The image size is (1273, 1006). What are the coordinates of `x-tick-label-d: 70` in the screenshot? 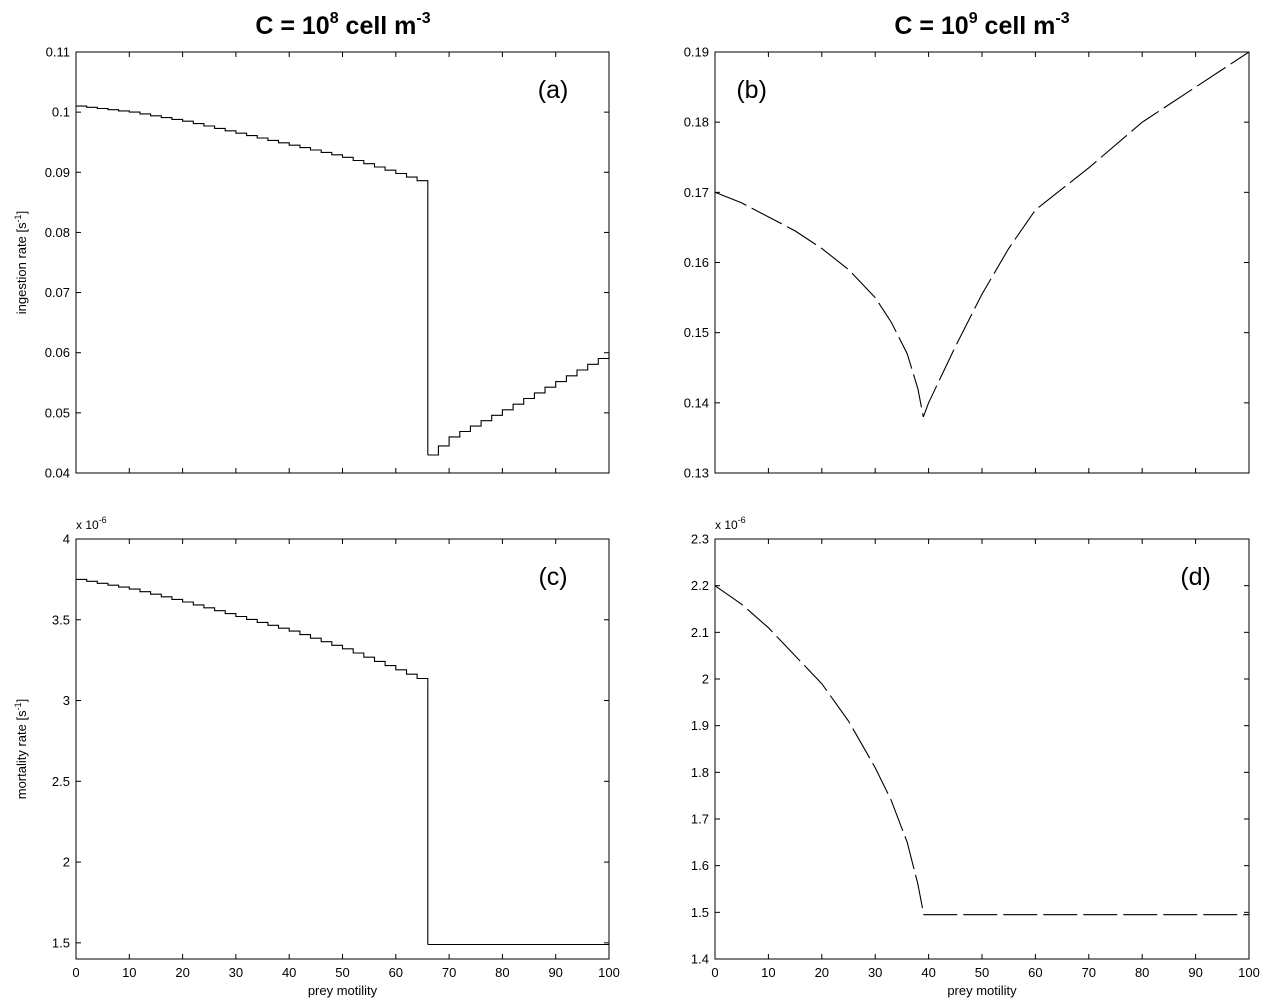 It's located at (1089, 972).